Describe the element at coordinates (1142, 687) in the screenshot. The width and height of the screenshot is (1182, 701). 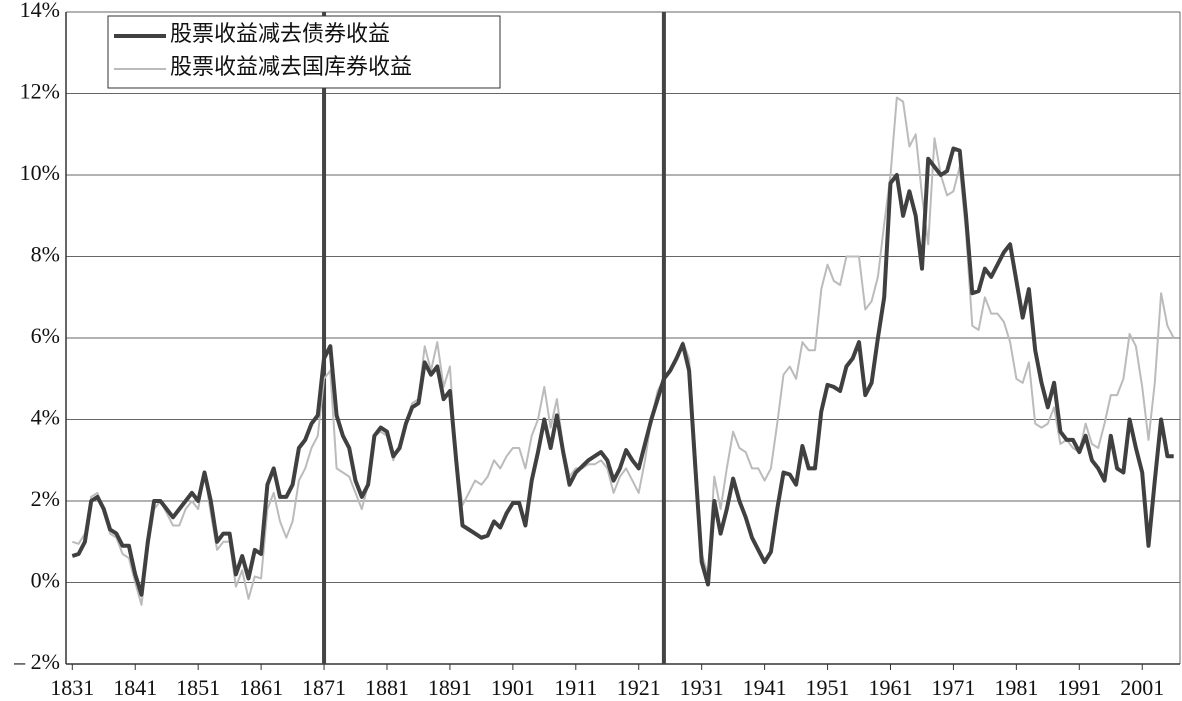
I see `x-tick-label: 2001` at that location.